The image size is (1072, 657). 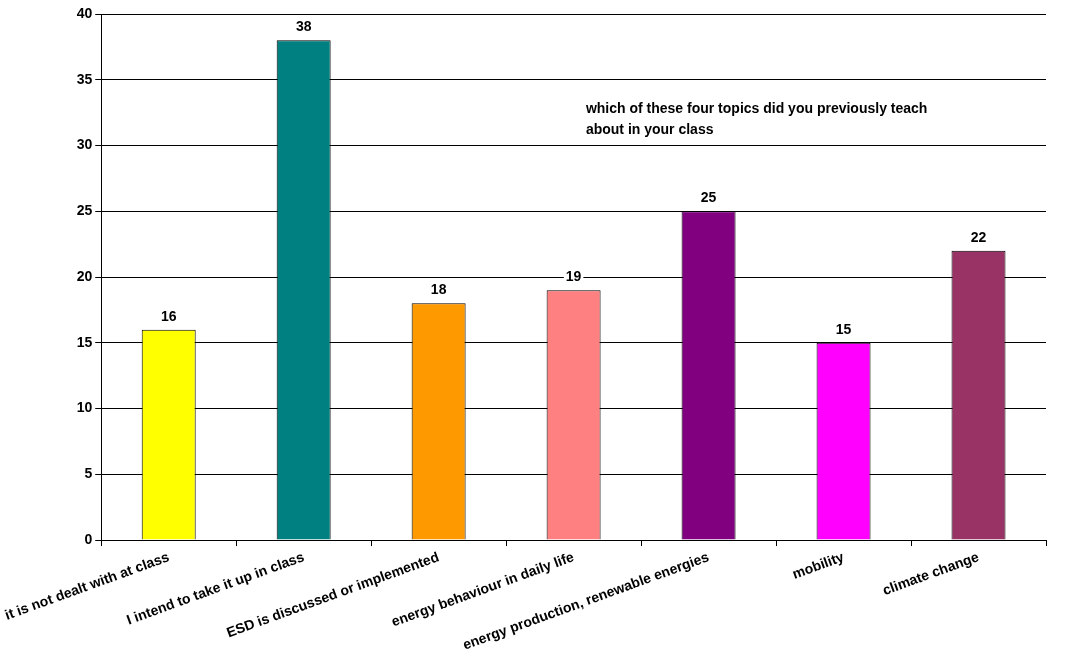 What do you see at coordinates (88, 473) in the screenshot?
I see `y-tick-label: 5` at bounding box center [88, 473].